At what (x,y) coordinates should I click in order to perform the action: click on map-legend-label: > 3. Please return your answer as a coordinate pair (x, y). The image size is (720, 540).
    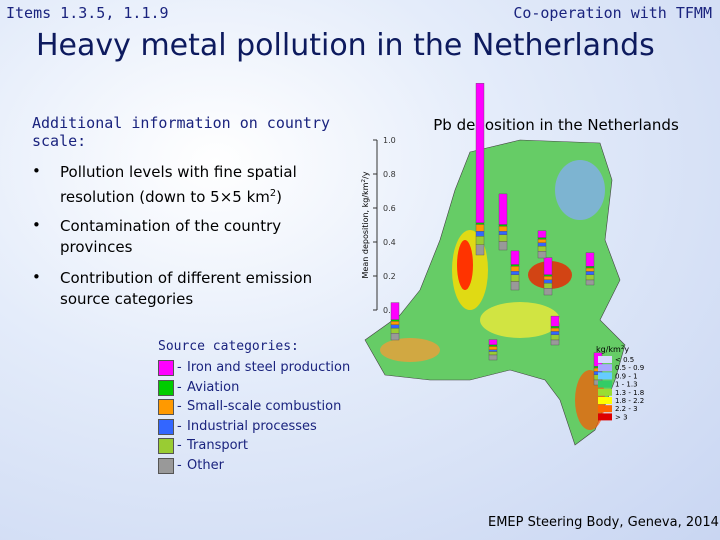
    Looking at the image, I should click on (621, 417).